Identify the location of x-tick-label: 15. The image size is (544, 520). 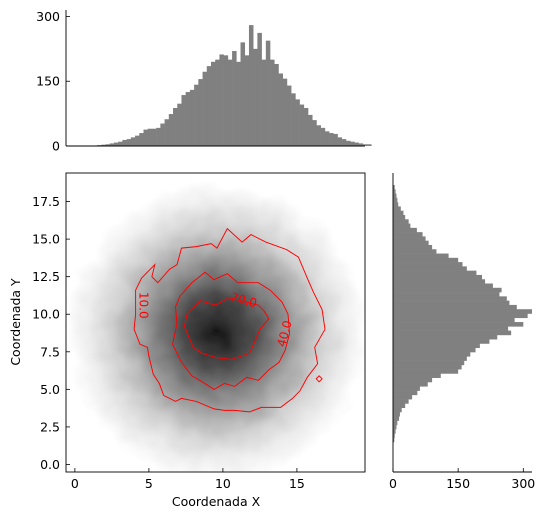
(297, 483).